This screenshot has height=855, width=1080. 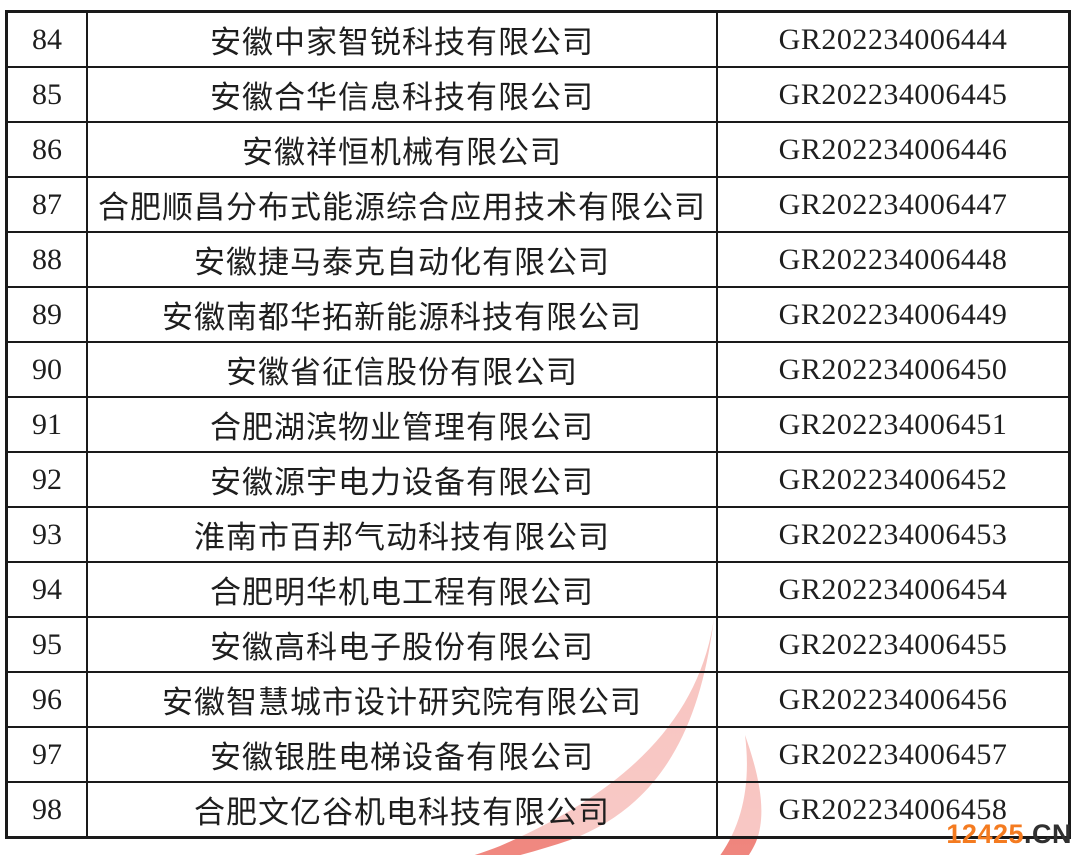 I want to click on certificate-code-cell: GR202234006448, so click(x=893, y=259).